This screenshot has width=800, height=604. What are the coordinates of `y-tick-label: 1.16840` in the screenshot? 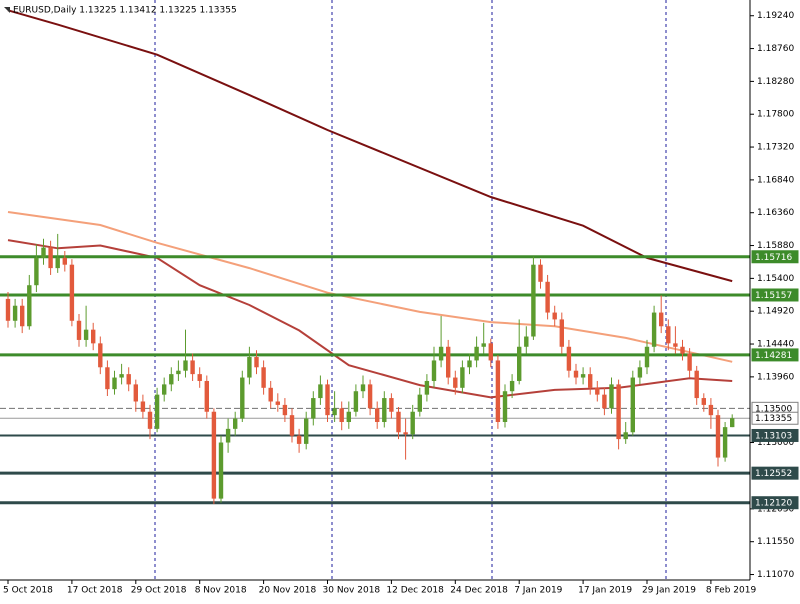 It's located at (775, 180).